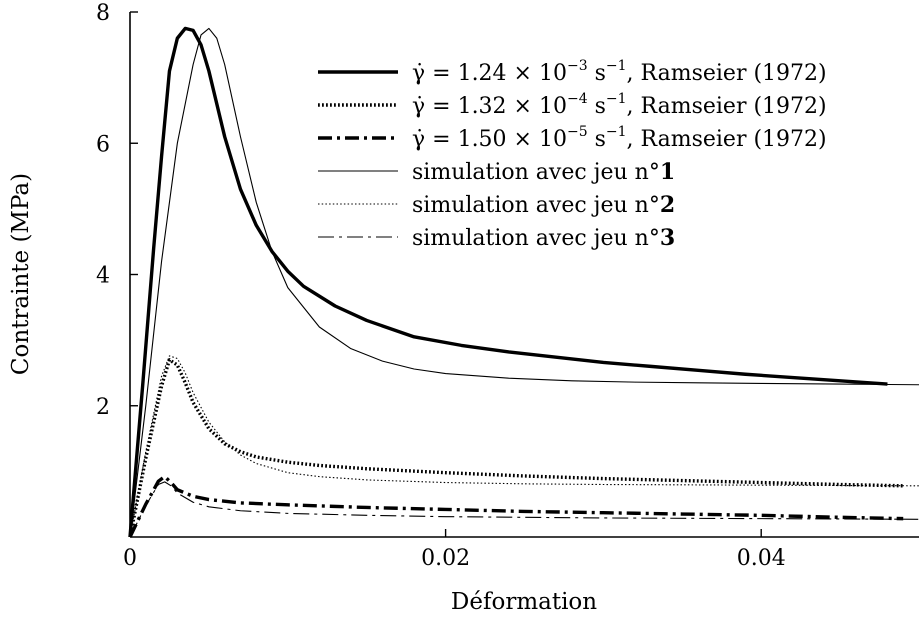 The width and height of the screenshot is (919, 618). Describe the element at coordinates (103, 407) in the screenshot. I see `y-tick-label: 2` at that location.